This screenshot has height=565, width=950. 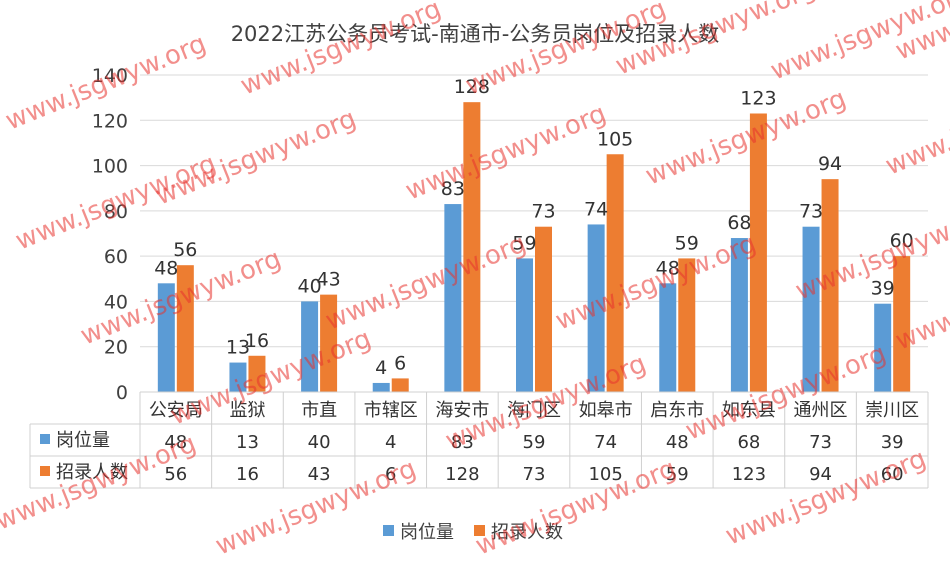 I want to click on table-cell: 4, so click(x=390, y=442).